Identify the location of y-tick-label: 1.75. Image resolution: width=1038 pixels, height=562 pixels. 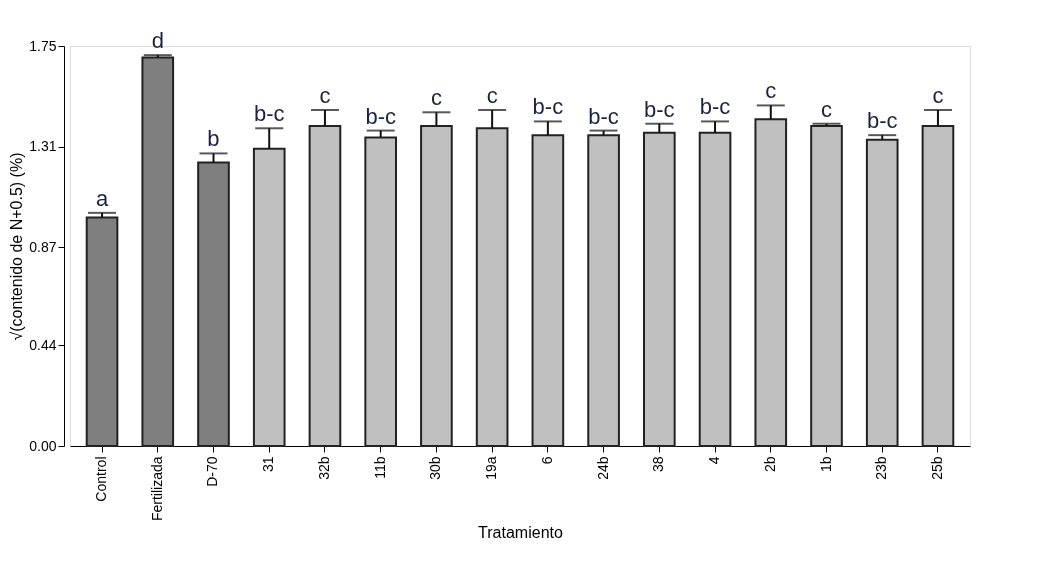
(43, 45).